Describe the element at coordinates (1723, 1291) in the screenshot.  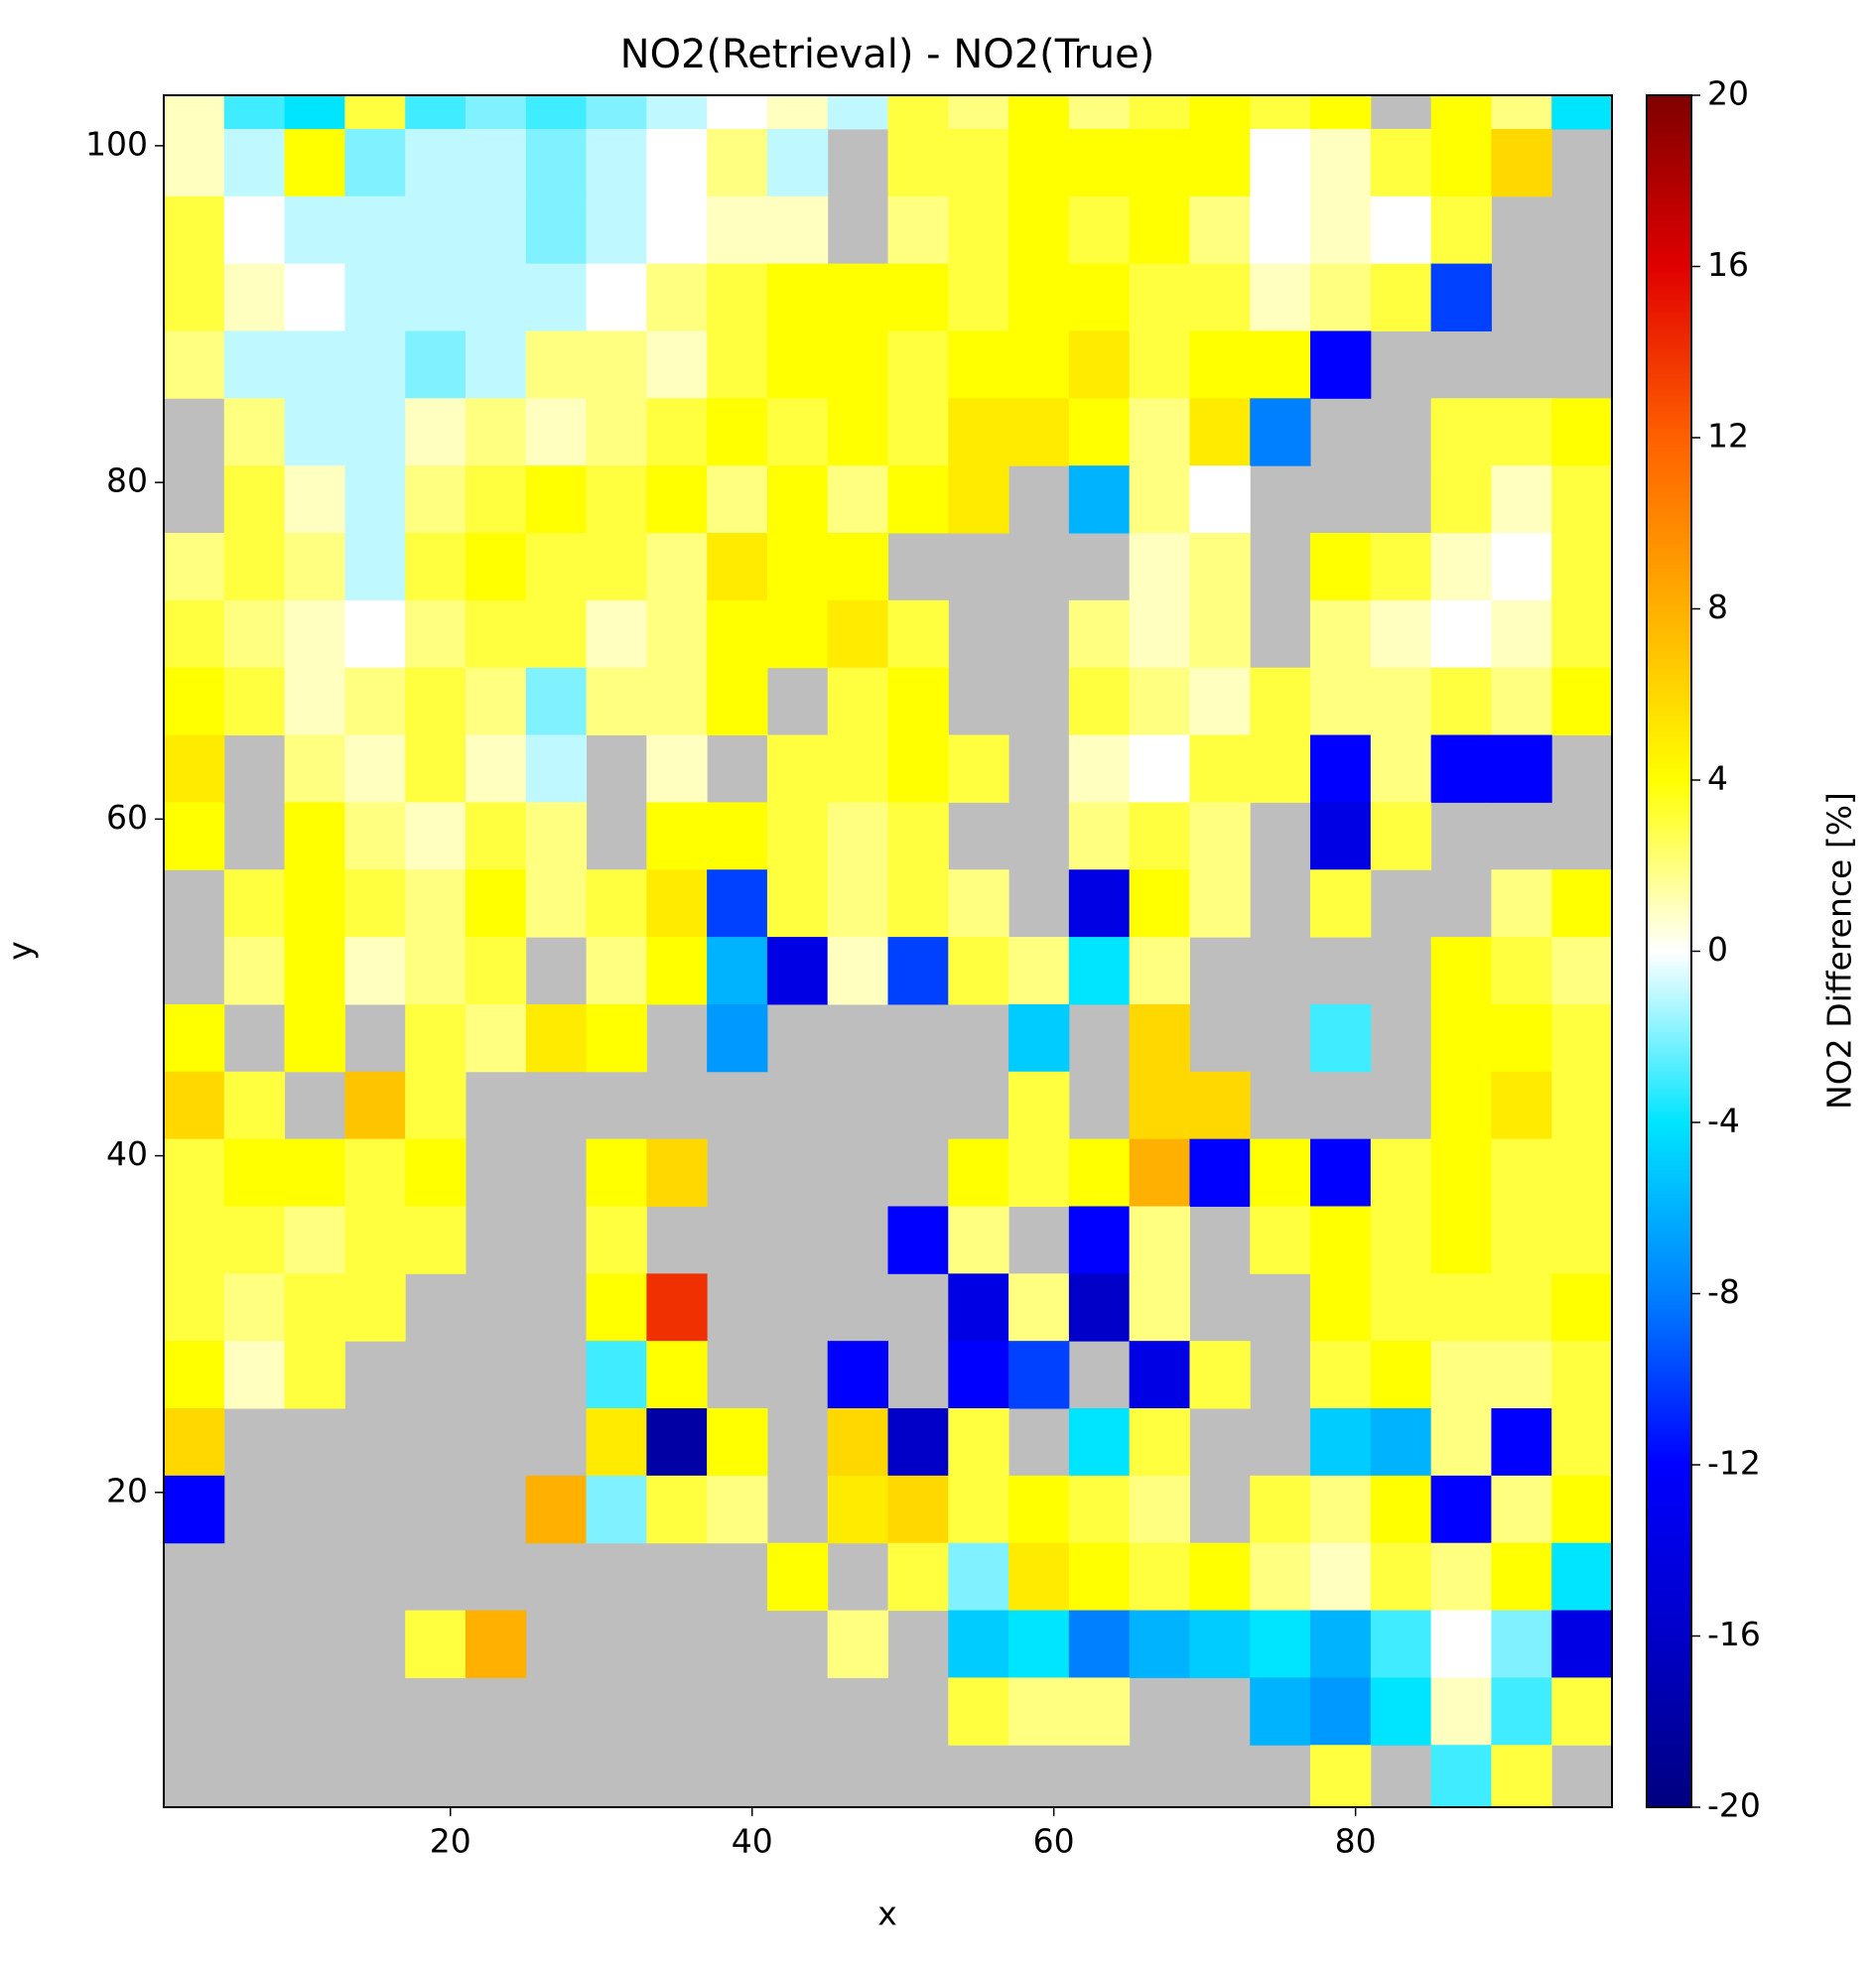
I see `colorbar-tick-label: -8` at that location.